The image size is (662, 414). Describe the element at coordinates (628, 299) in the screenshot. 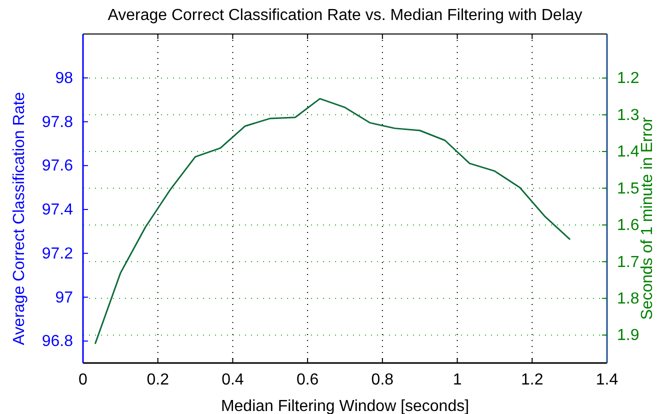

I see `y2-tick-label: 1.8` at that location.